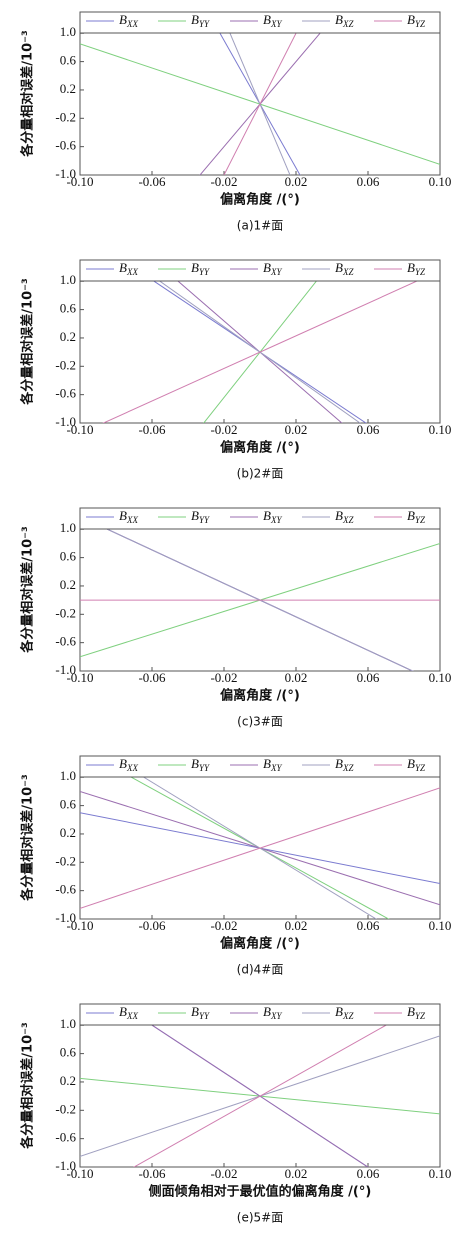 The width and height of the screenshot is (468, 1246). I want to click on caption: (d)4#面, so click(260, 970).